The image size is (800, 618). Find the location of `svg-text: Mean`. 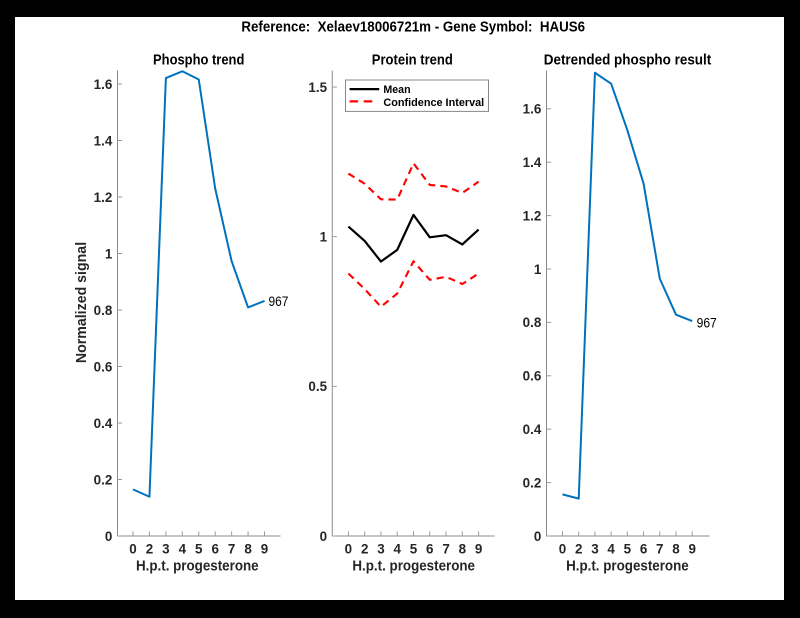

svg-text: Mean is located at coordinates (396, 90).